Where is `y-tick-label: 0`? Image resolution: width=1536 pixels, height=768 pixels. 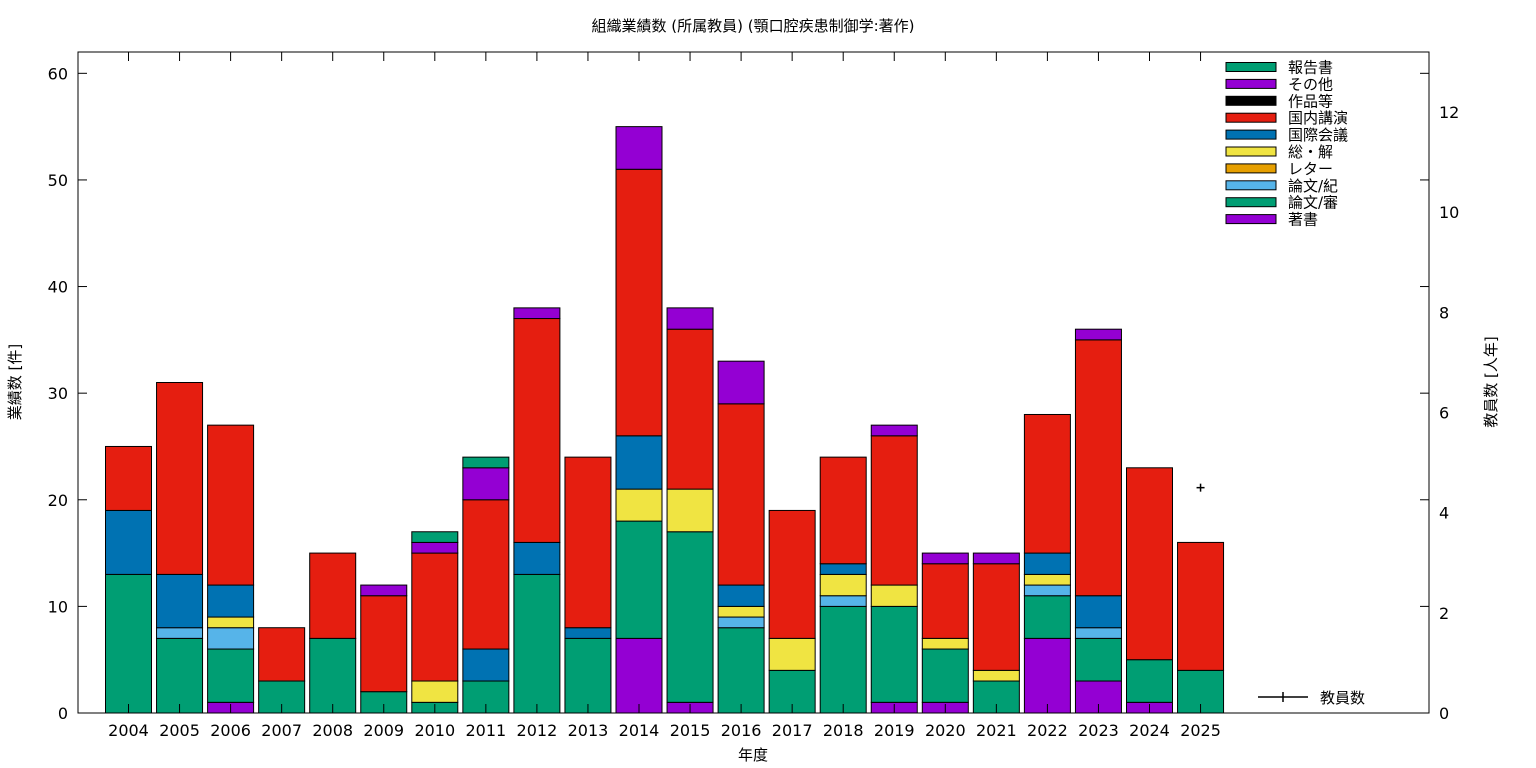 y-tick-label: 0 is located at coordinates (63, 713).